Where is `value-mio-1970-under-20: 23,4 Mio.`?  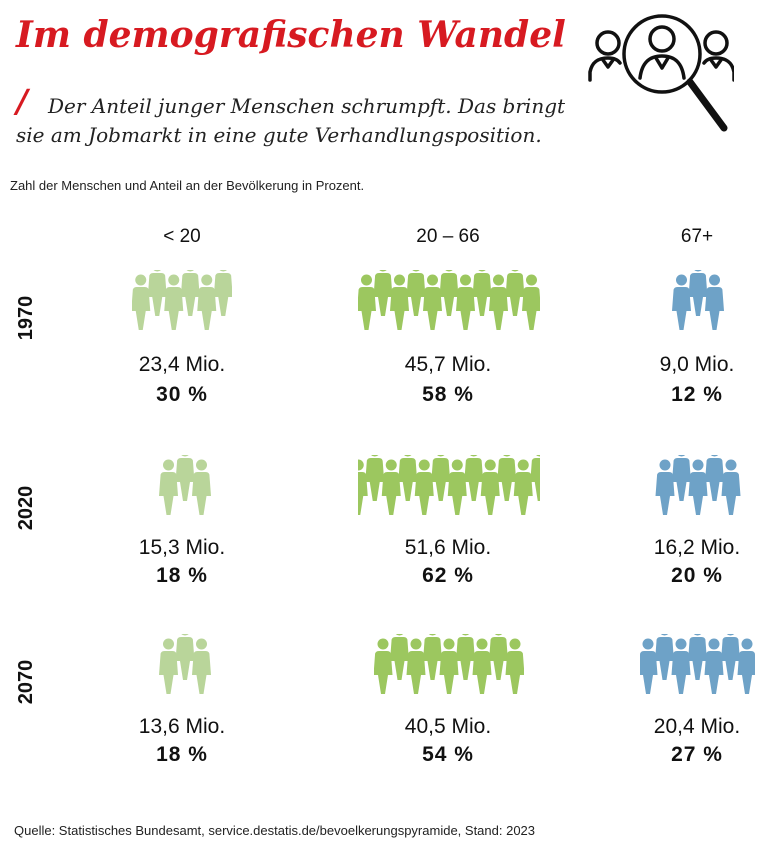 value-mio-1970-under-20: 23,4 Mio. is located at coordinates (182, 364).